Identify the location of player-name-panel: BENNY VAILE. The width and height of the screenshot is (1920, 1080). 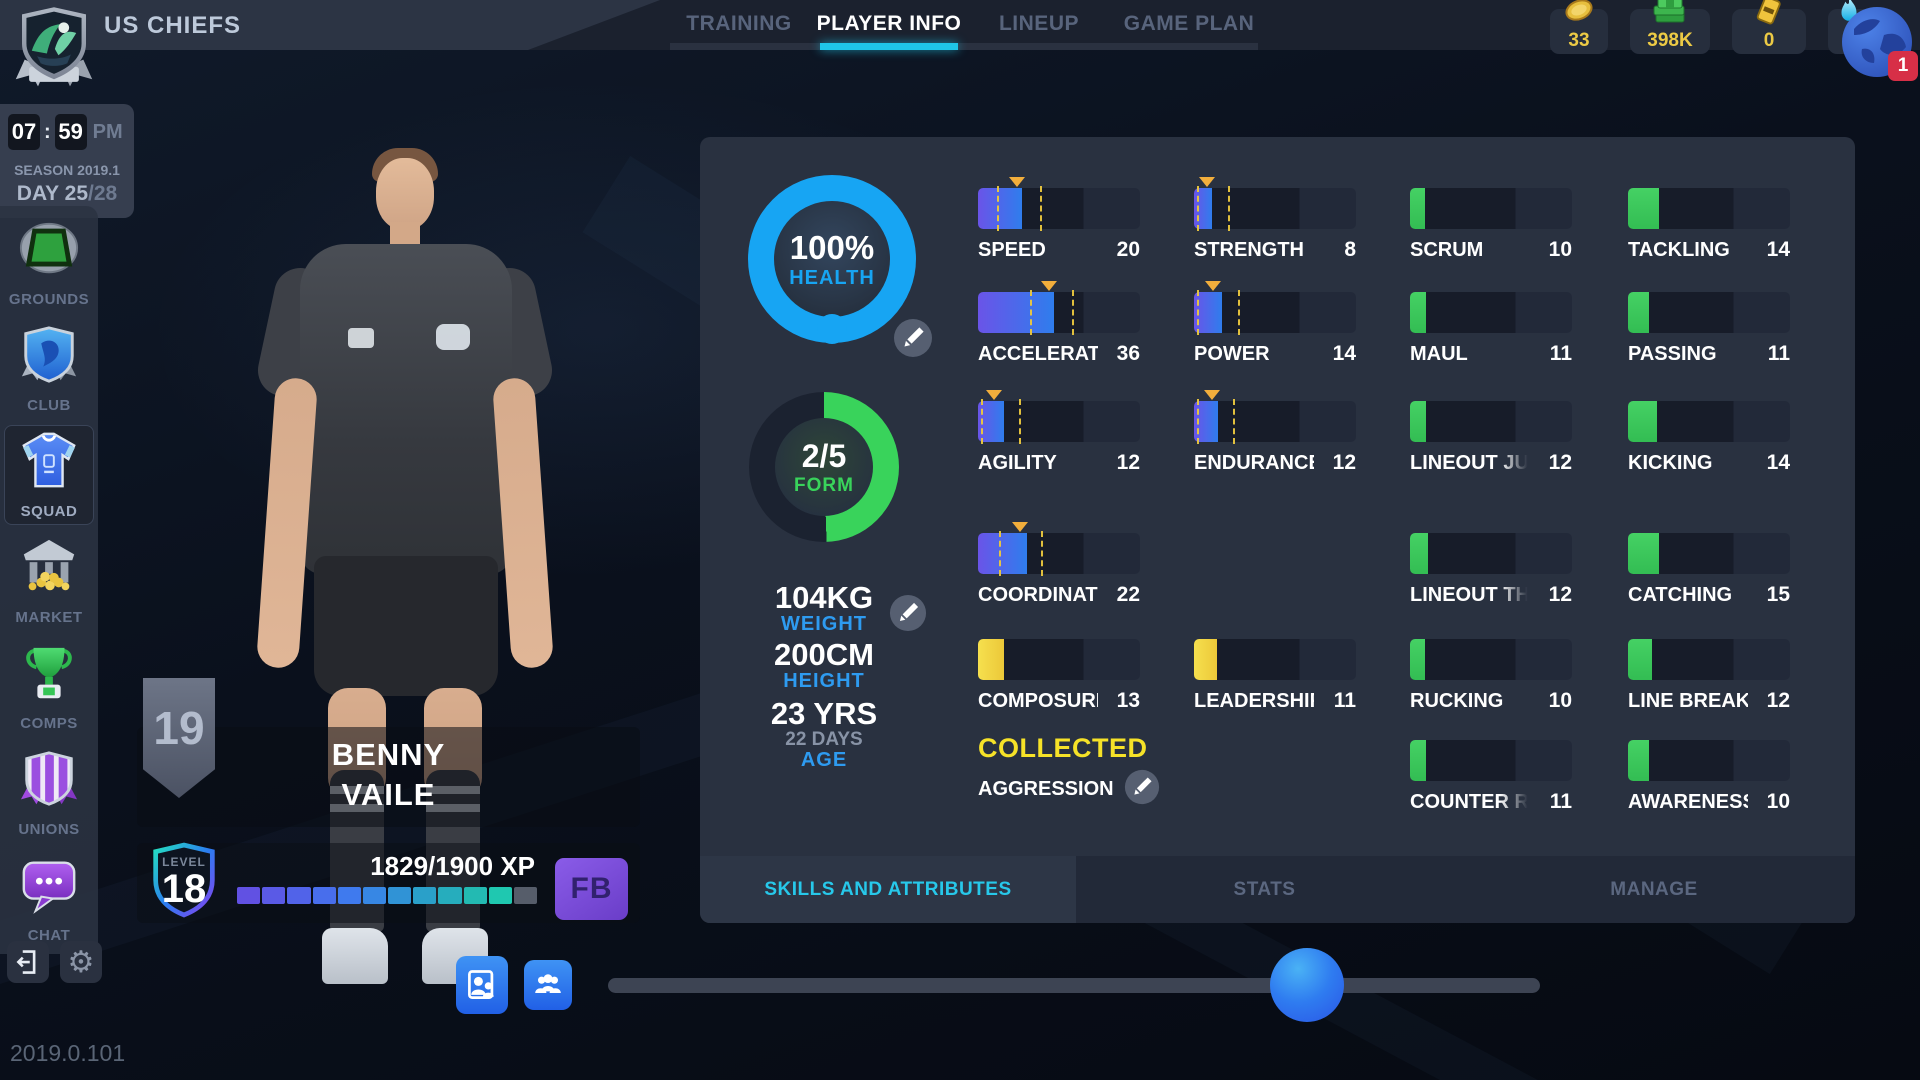
(388, 777).